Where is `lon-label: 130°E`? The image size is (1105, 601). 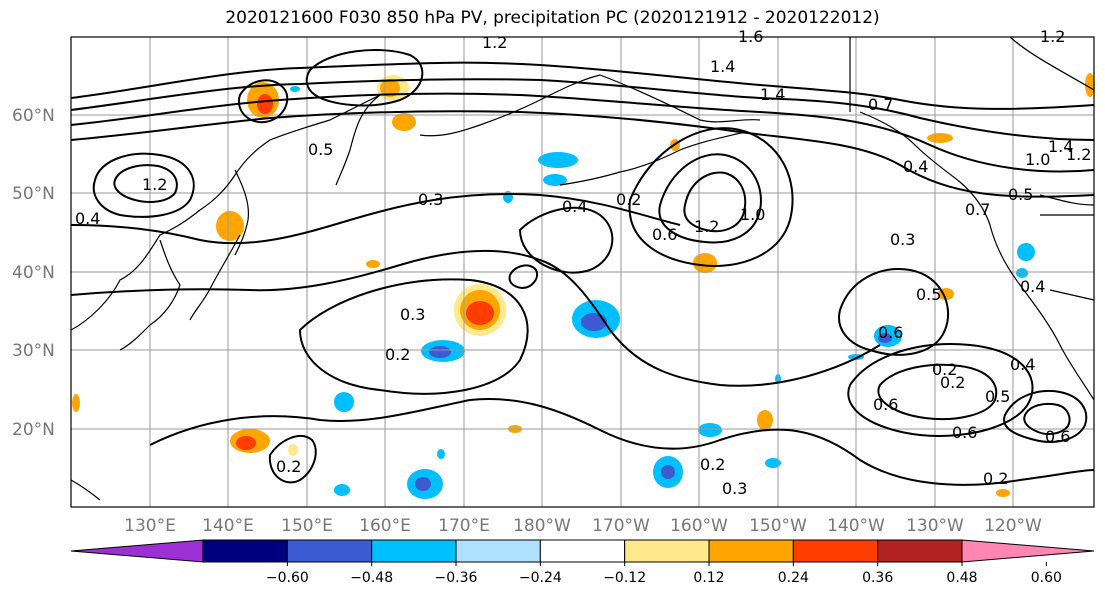 lon-label: 130°E is located at coordinates (150, 526).